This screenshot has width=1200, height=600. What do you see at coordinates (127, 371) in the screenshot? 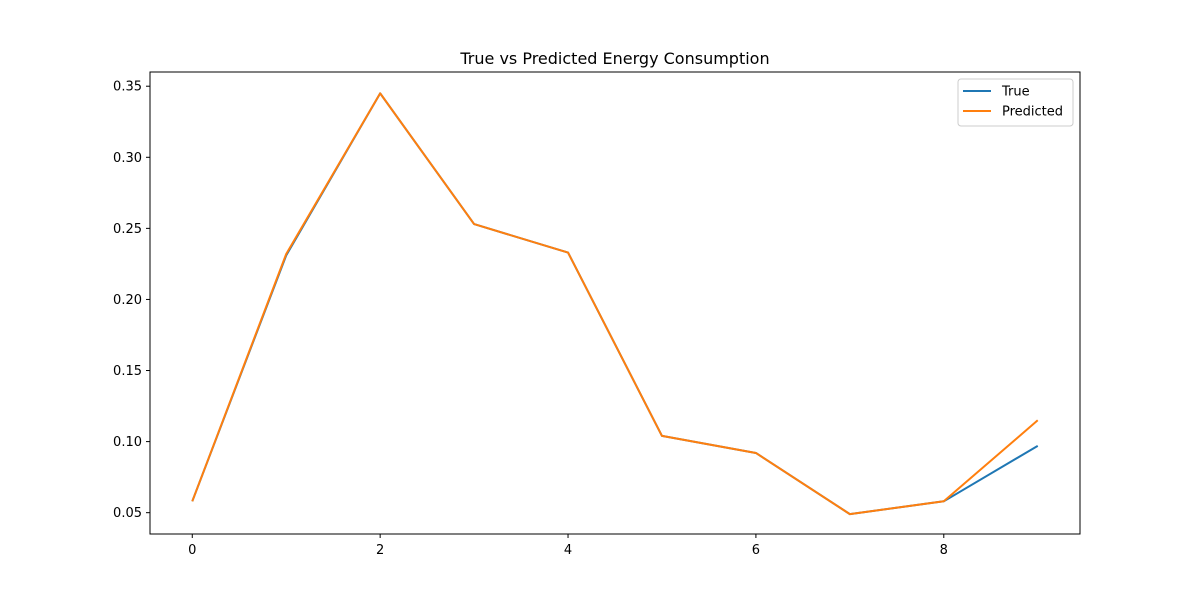
I see `y-tick-label: 0.15` at bounding box center [127, 371].